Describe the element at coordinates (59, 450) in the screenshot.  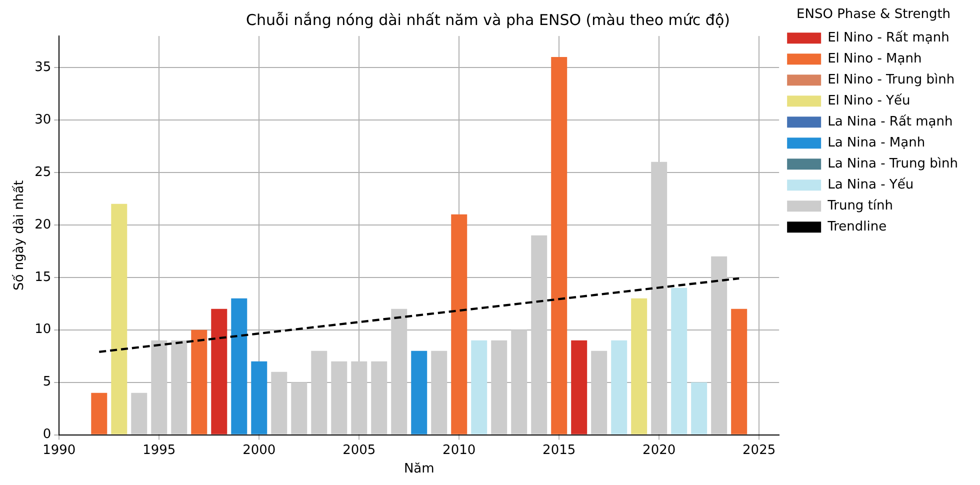
I see `x-tick-label: 1990` at that location.